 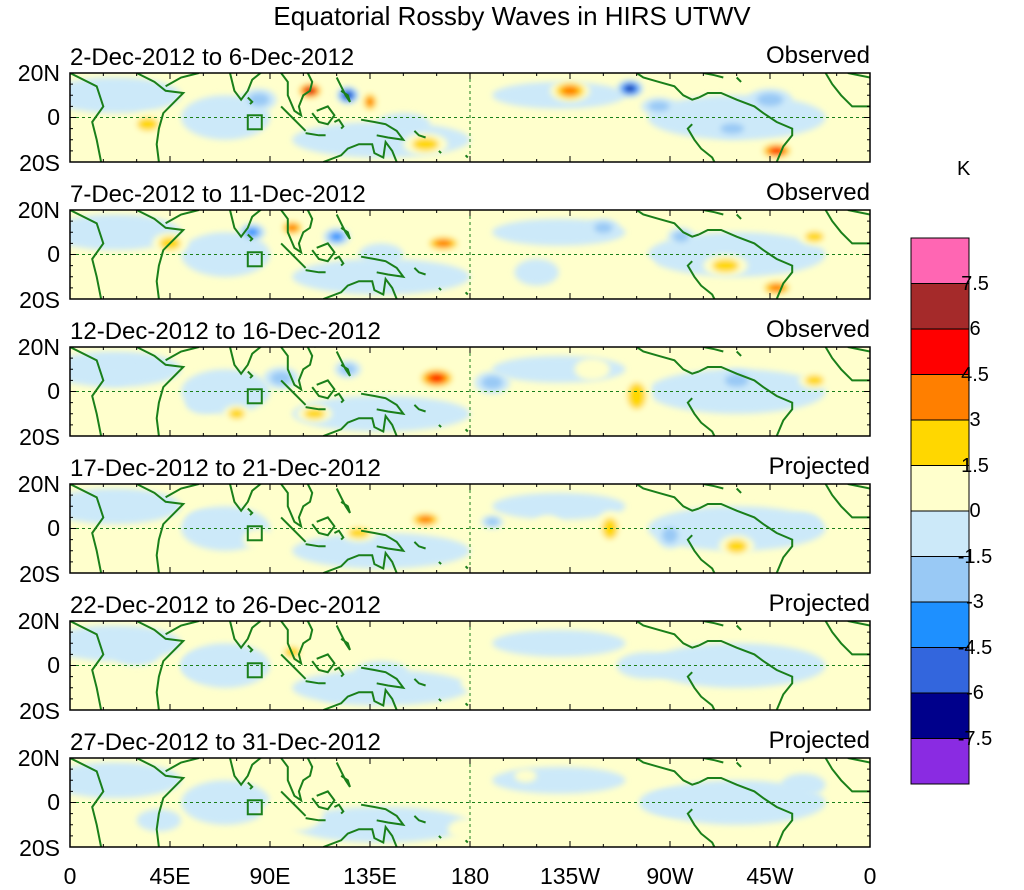 What do you see at coordinates (512, 16) in the screenshot?
I see `figure-title: Equatorial Rossby Waves in HIRS UTWV` at bounding box center [512, 16].